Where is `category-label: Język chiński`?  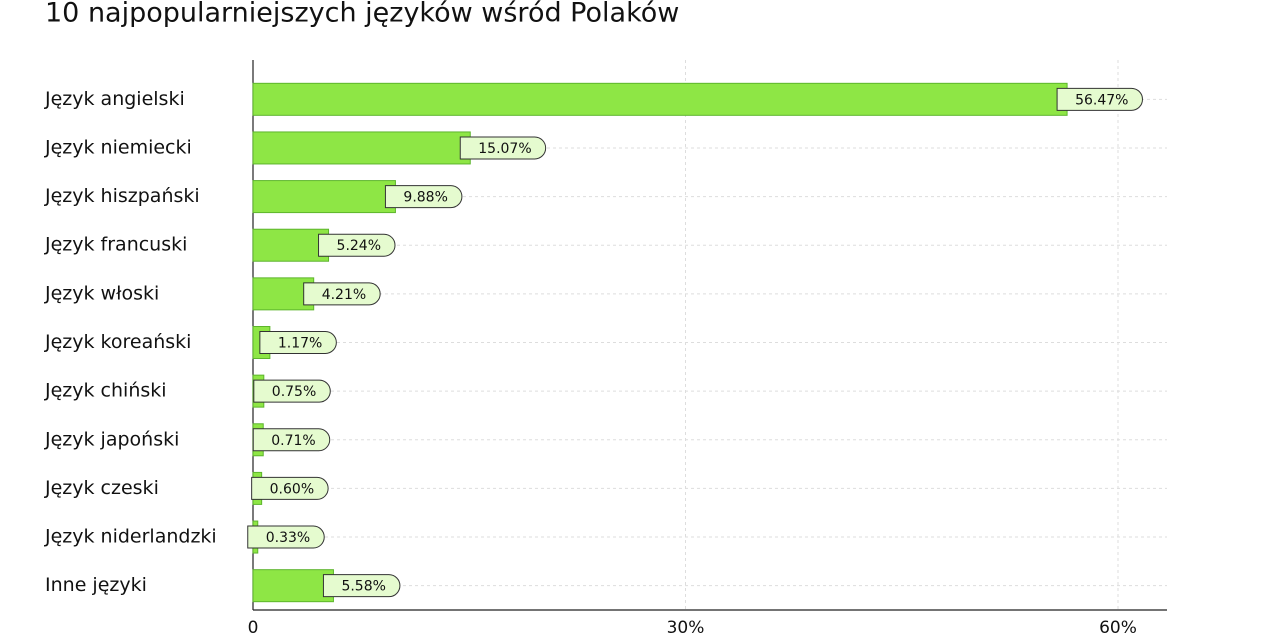
category-label: Język chiński is located at coordinates (105, 391).